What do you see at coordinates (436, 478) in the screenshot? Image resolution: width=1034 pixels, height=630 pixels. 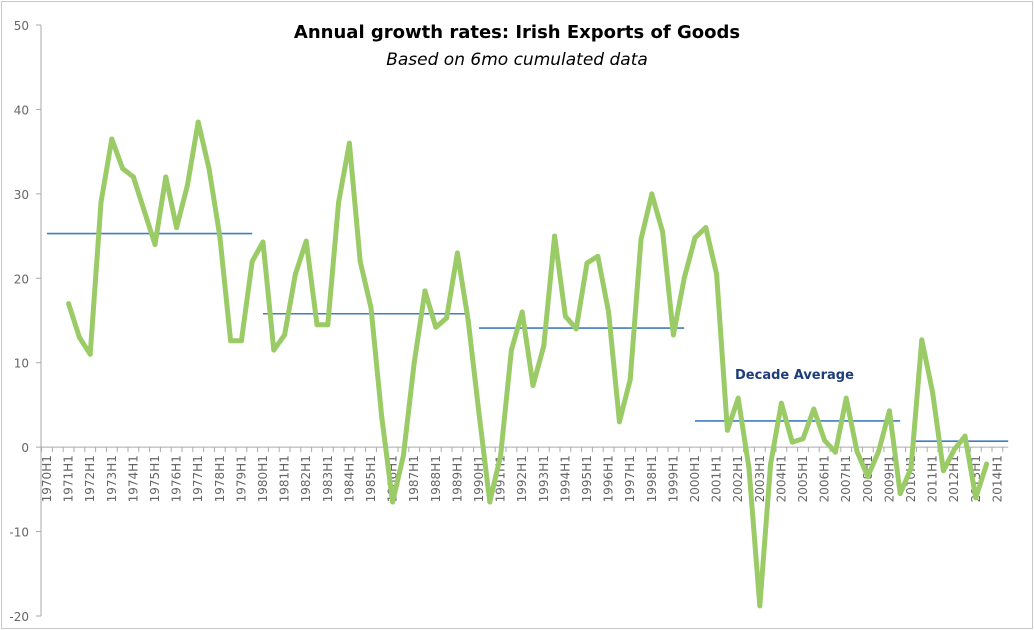 I see `x-tick-label: 1988H1` at bounding box center [436, 478].